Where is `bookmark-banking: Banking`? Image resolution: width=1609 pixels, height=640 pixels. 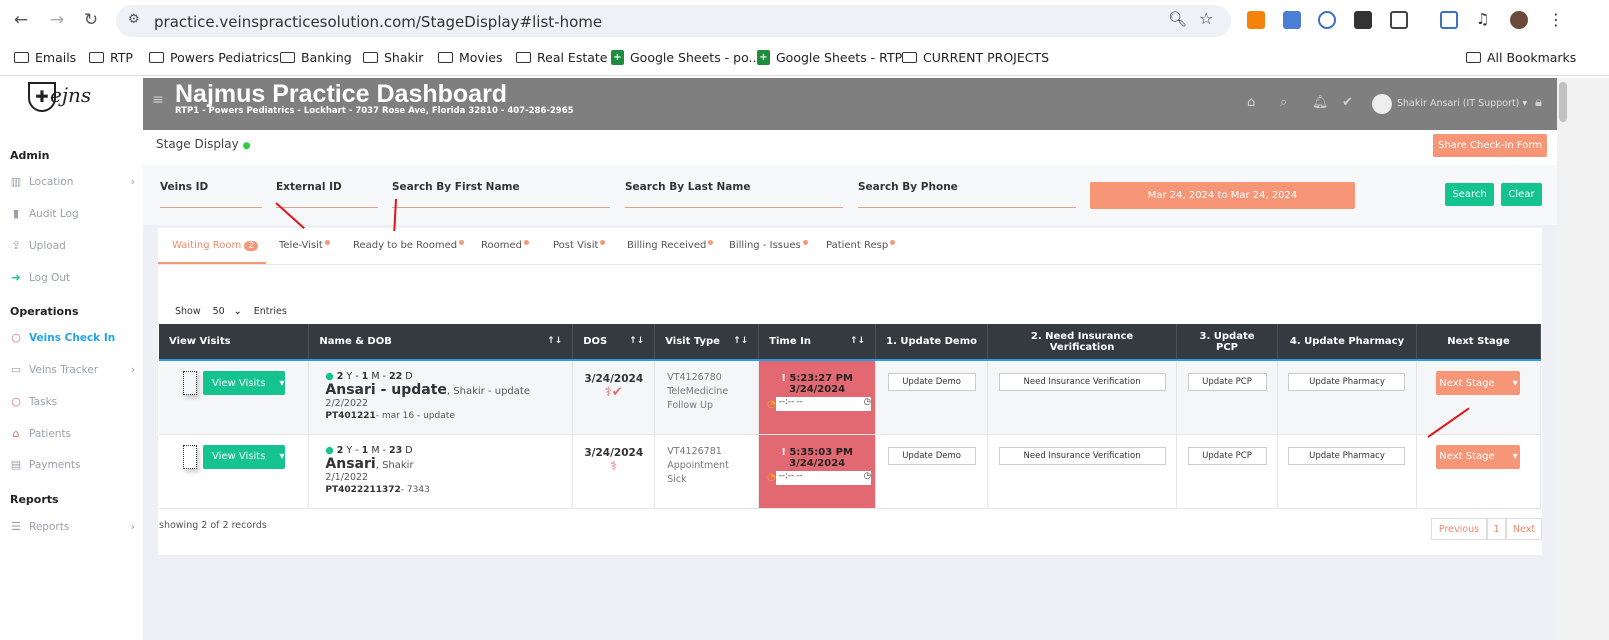
bookmark-banking: Banking is located at coordinates (316, 57).